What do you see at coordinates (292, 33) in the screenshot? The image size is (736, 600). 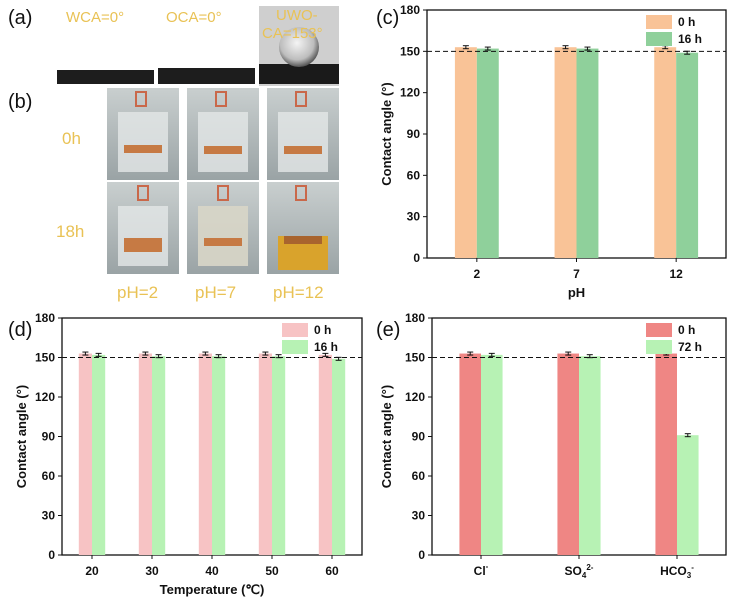 I see `uwoca-label-line2: CA=153°` at bounding box center [292, 33].